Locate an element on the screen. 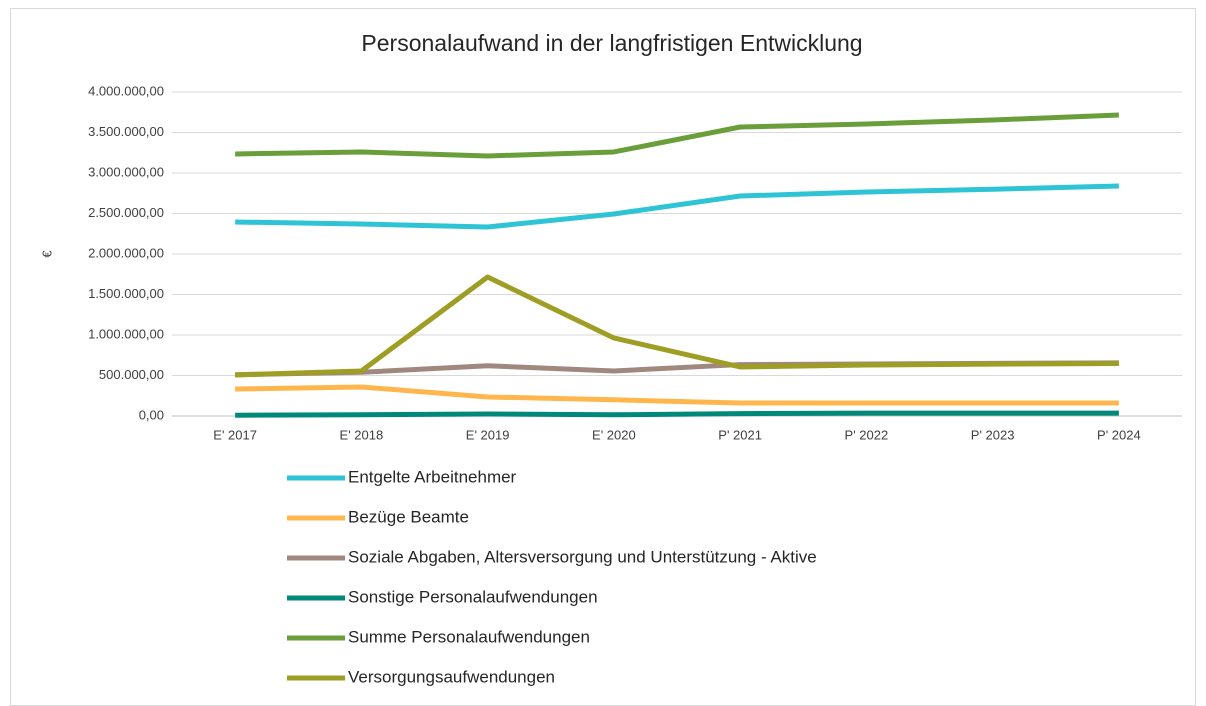 The width and height of the screenshot is (1206, 706). x-tick-label: P' 2022 is located at coordinates (867, 434).